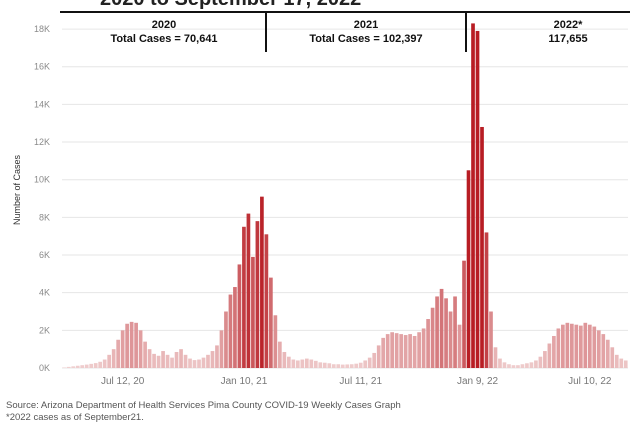 The width and height of the screenshot is (642, 424). Describe the element at coordinates (42, 29) in the screenshot. I see `y-tick-label: 18K` at that location.